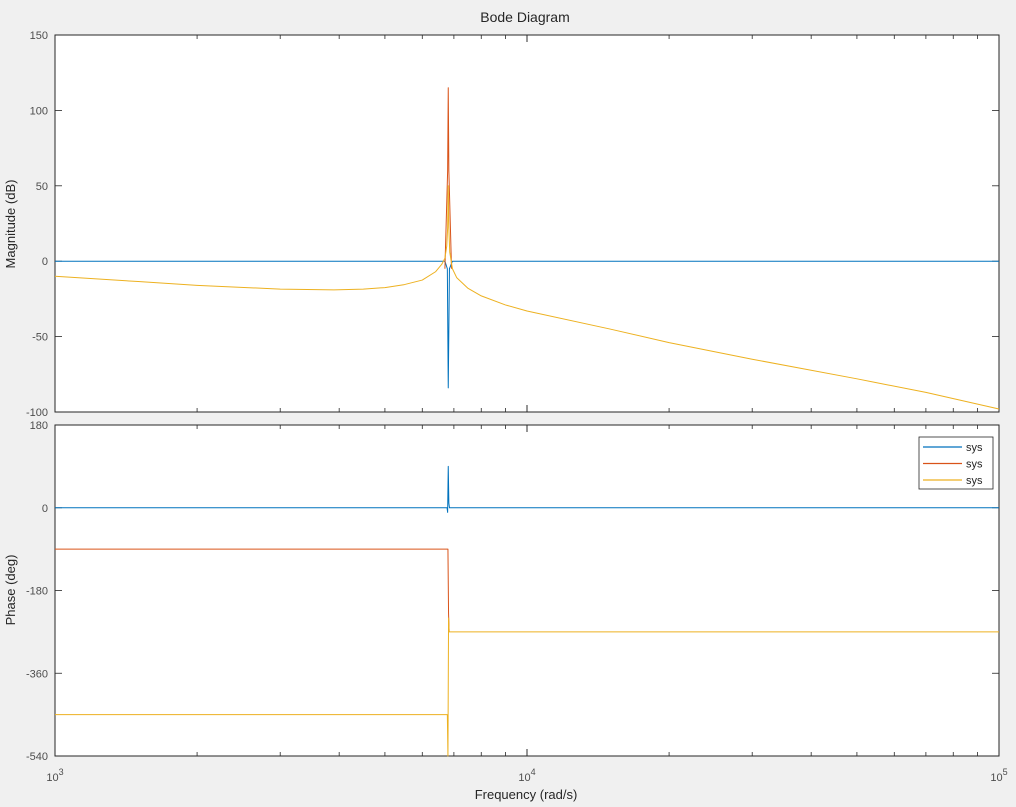 The width and height of the screenshot is (1016, 807). I want to click on legend: sys sys sys, so click(956, 463).